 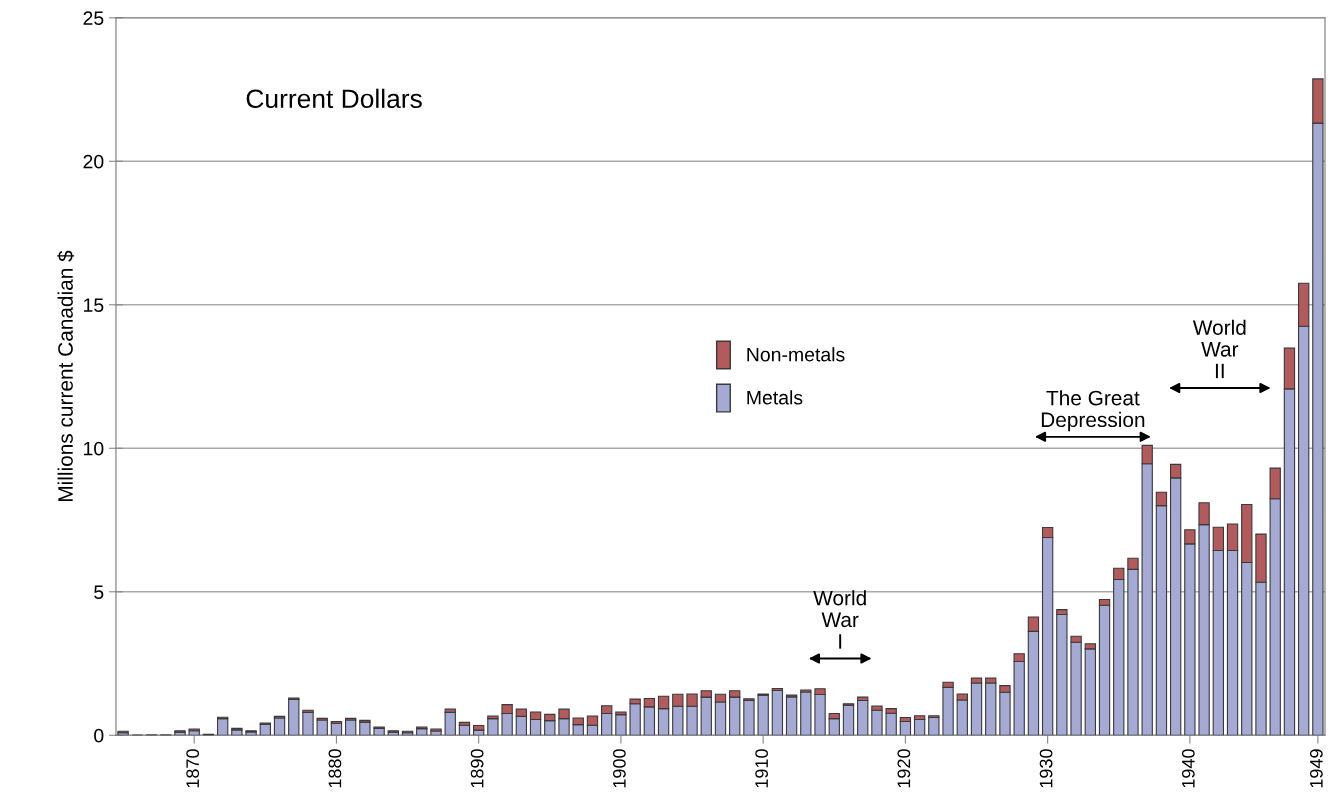 I want to click on x-tick-label: 1920, so click(x=904, y=768).